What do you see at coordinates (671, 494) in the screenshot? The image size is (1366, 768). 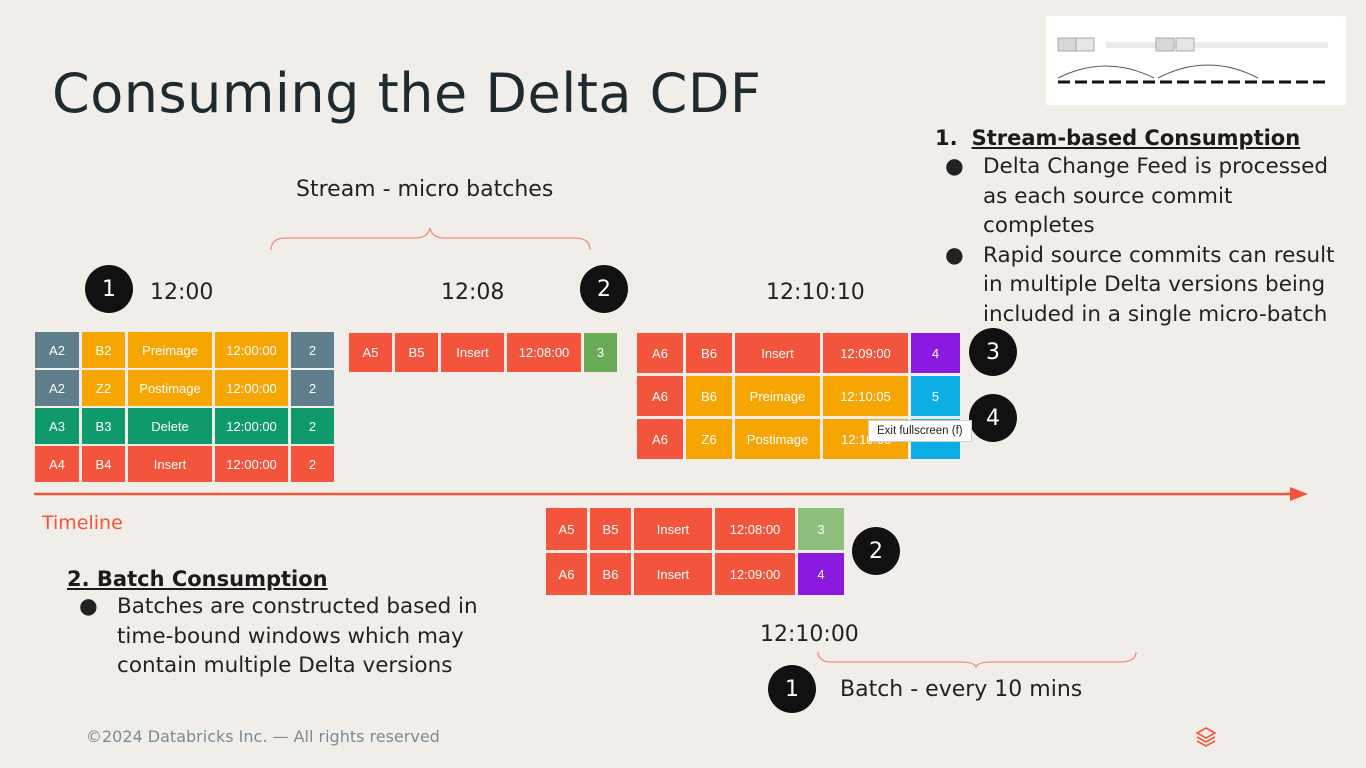 I see `timeline-arrow` at bounding box center [671, 494].